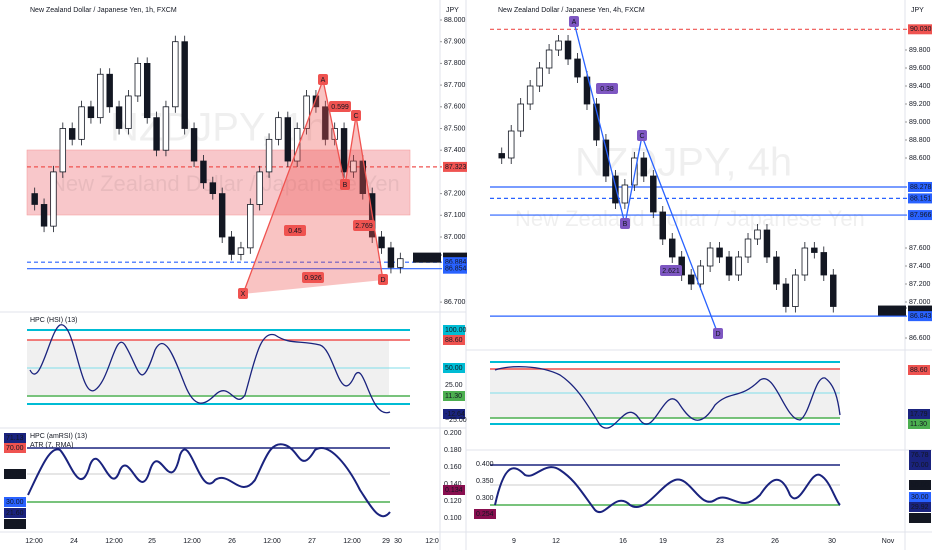 The image size is (932, 550). Describe the element at coordinates (921, 187) in the screenshot. I see `price-label: 88.278` at that location.